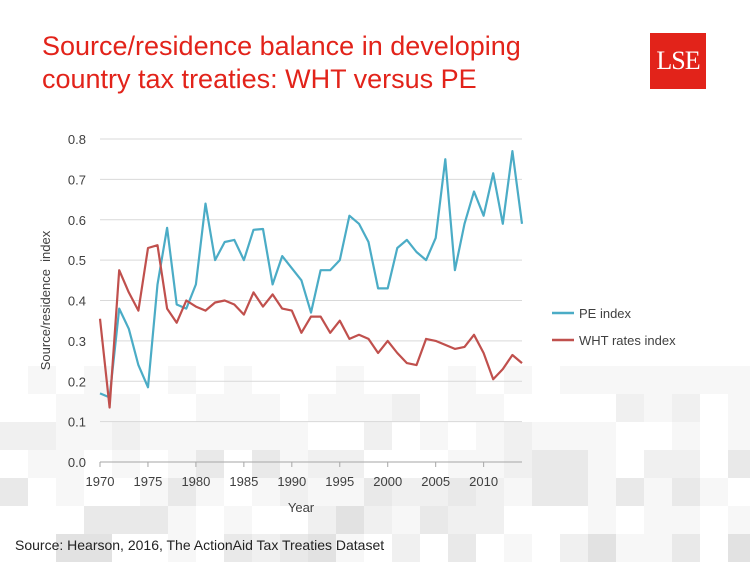  I want to click on legend-label-wht-rates-index: WHT rates index, so click(627, 340).